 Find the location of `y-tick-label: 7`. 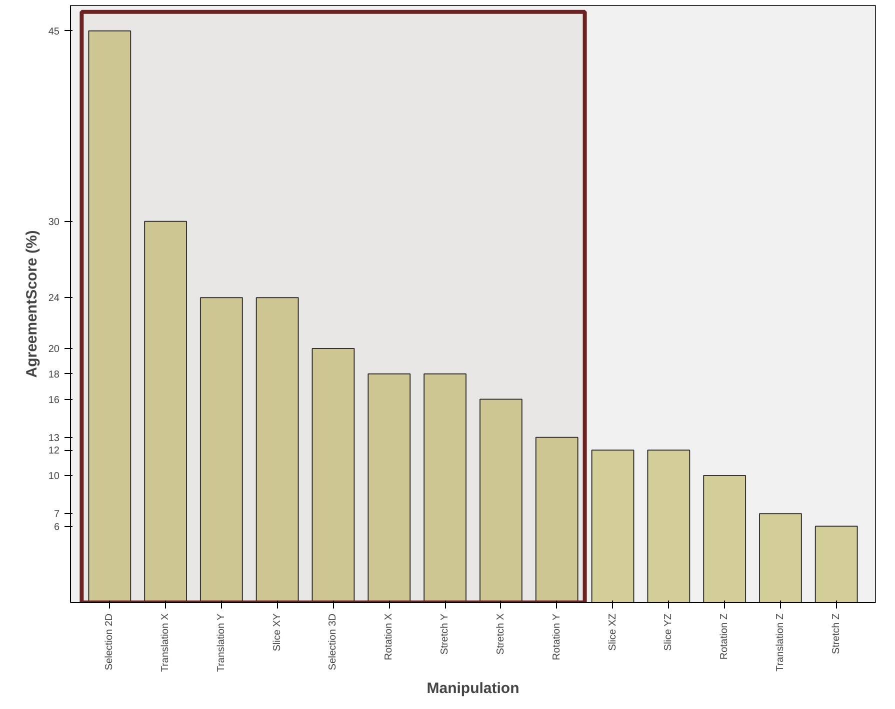

y-tick-label: 7 is located at coordinates (57, 514).